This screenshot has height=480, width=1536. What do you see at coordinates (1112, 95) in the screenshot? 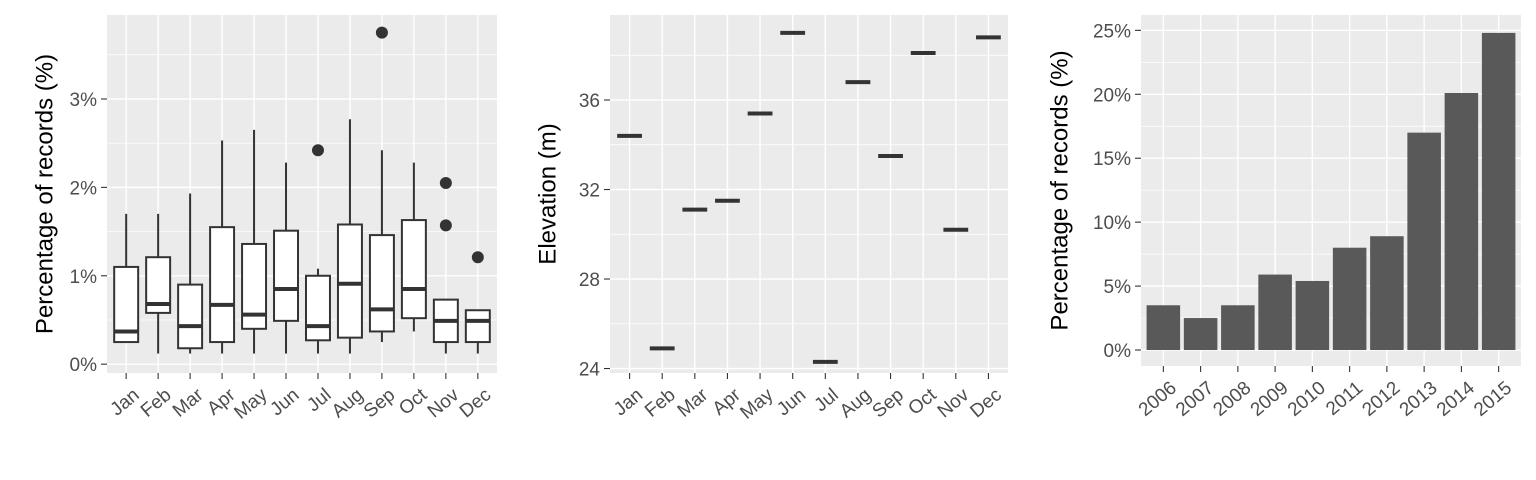
I see `y-tick-label: 20%` at bounding box center [1112, 95].